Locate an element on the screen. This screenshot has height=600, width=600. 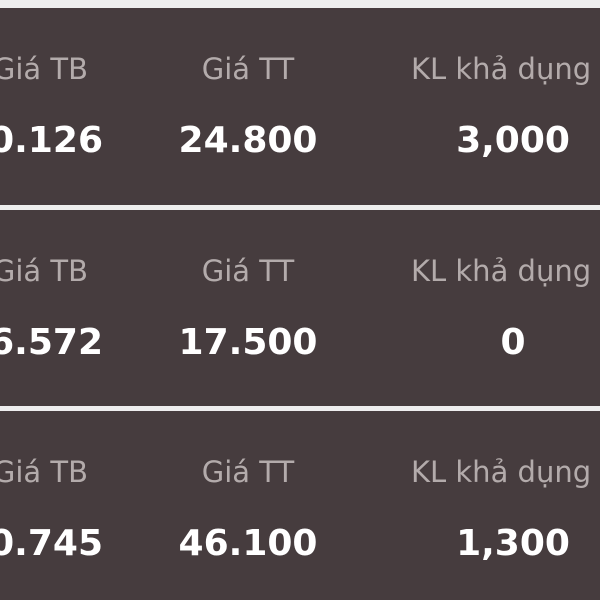
column-value: 17.500 is located at coordinates (248, 342).